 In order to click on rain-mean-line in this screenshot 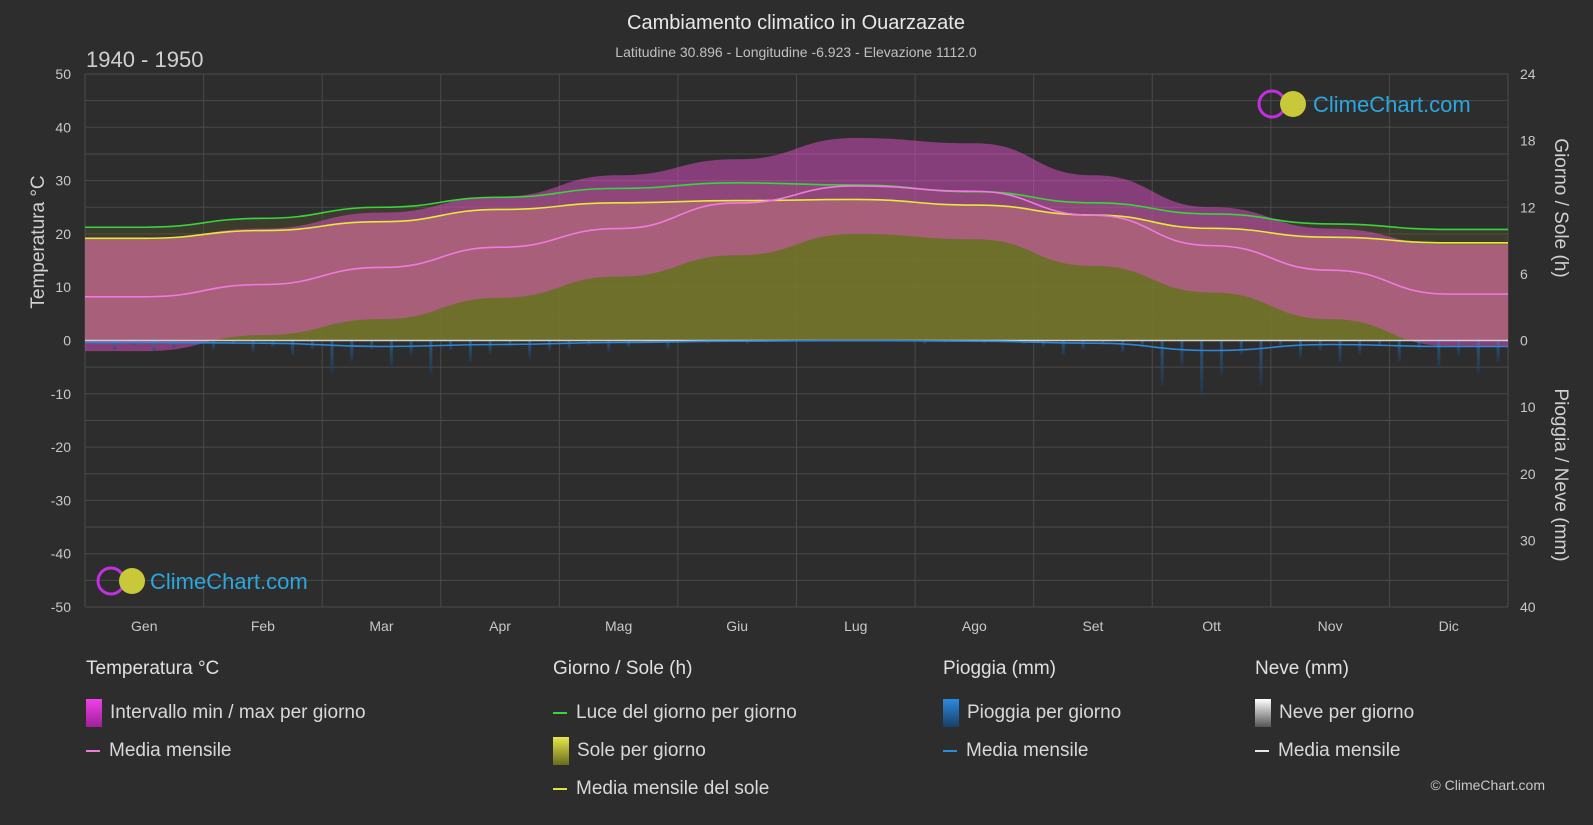, I will do `click(796, 345)`.